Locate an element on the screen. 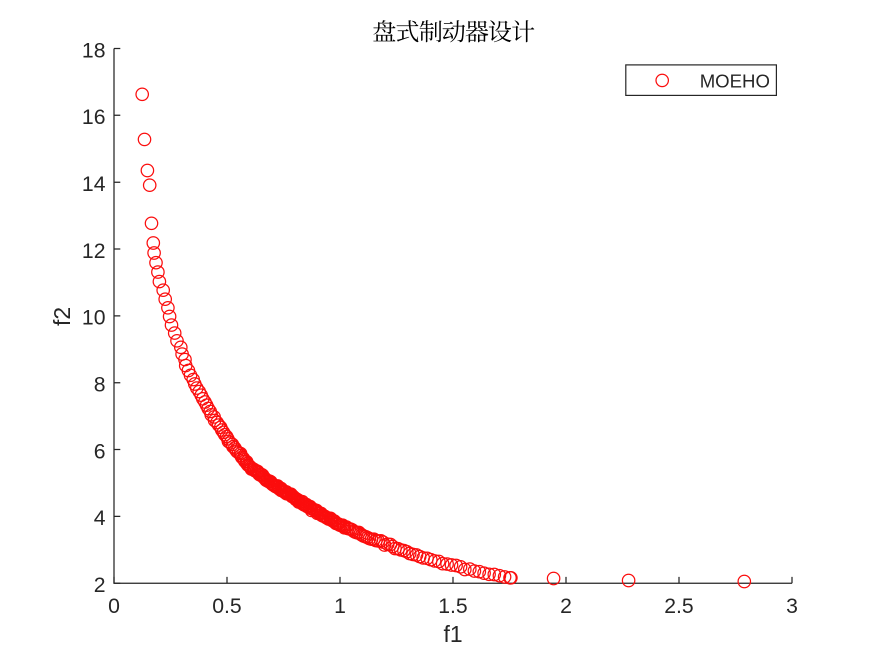  svg-text: 1 is located at coordinates (340, 606).